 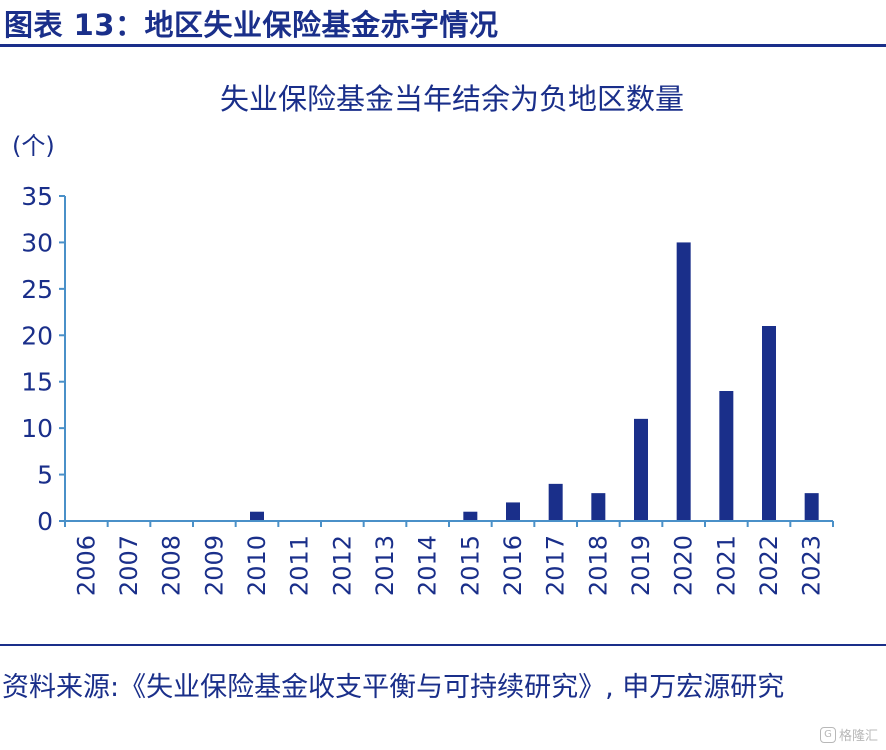 I want to click on figure-title: 图表 13：地区失业保险基金赤字情况, so click(x=251, y=25).